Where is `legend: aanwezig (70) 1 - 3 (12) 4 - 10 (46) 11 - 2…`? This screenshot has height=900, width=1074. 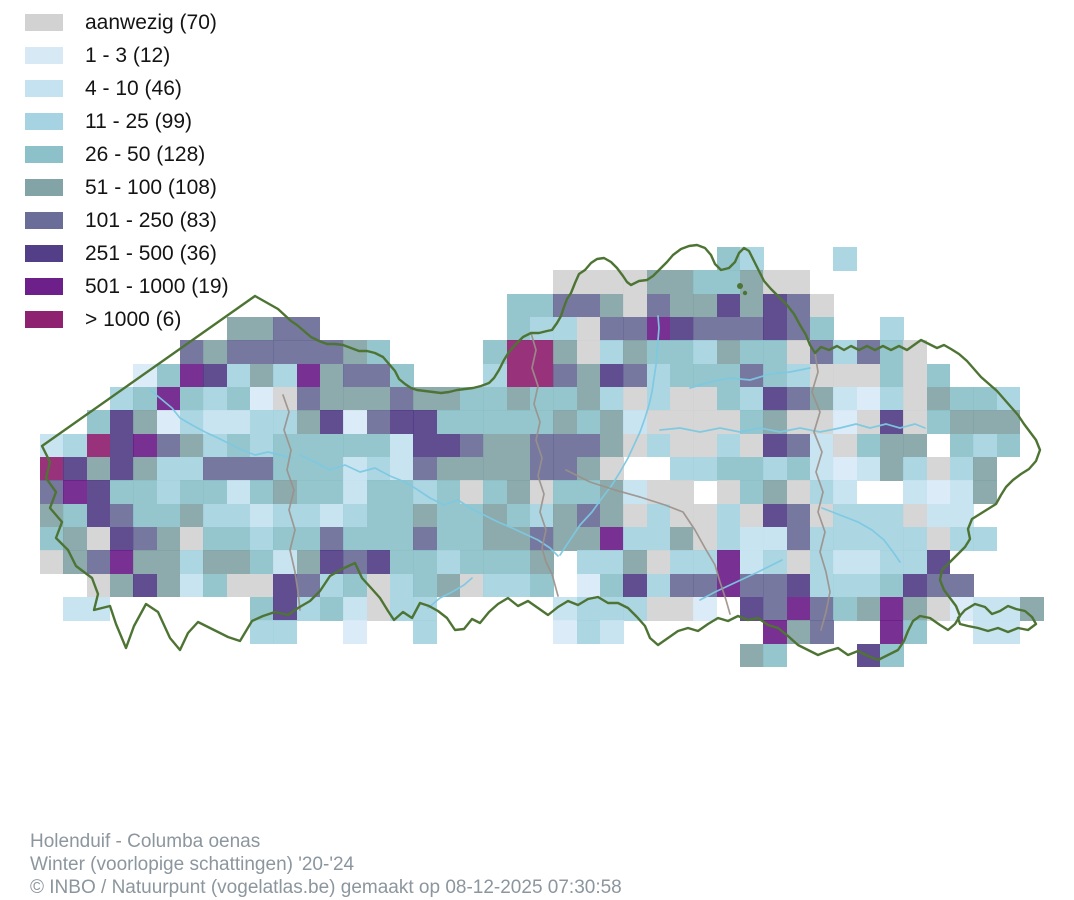
legend: aanwezig (70) 1 - 3 (12) 4 - 10 (46) 11 - 2… is located at coordinates (127, 171).